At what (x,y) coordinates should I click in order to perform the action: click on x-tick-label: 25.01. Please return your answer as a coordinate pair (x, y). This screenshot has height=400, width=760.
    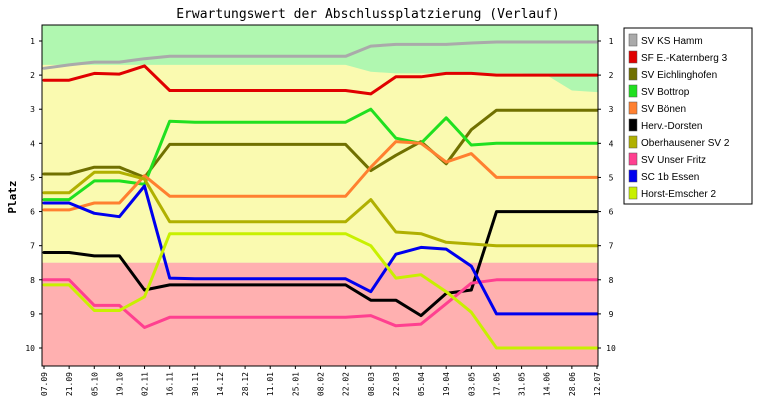
    Looking at the image, I should click on (295, 384).